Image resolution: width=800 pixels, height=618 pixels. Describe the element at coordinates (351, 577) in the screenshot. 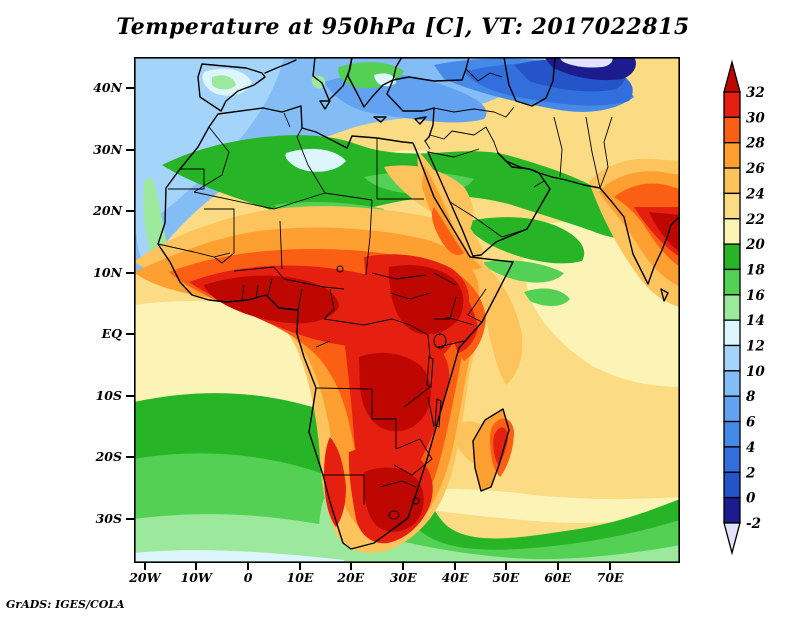

I see `lon-tick-label: 20E` at that location.